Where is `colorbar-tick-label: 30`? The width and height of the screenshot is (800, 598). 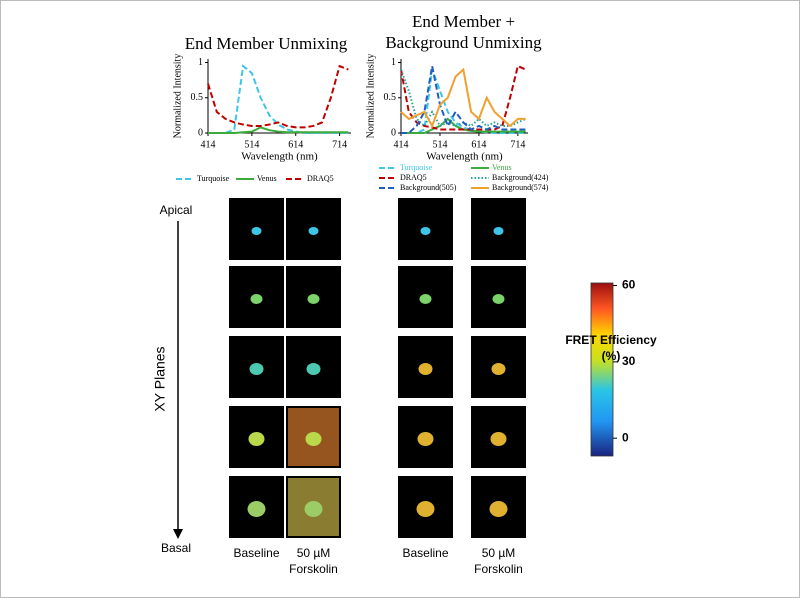 colorbar-tick-label: 30 is located at coordinates (629, 361).